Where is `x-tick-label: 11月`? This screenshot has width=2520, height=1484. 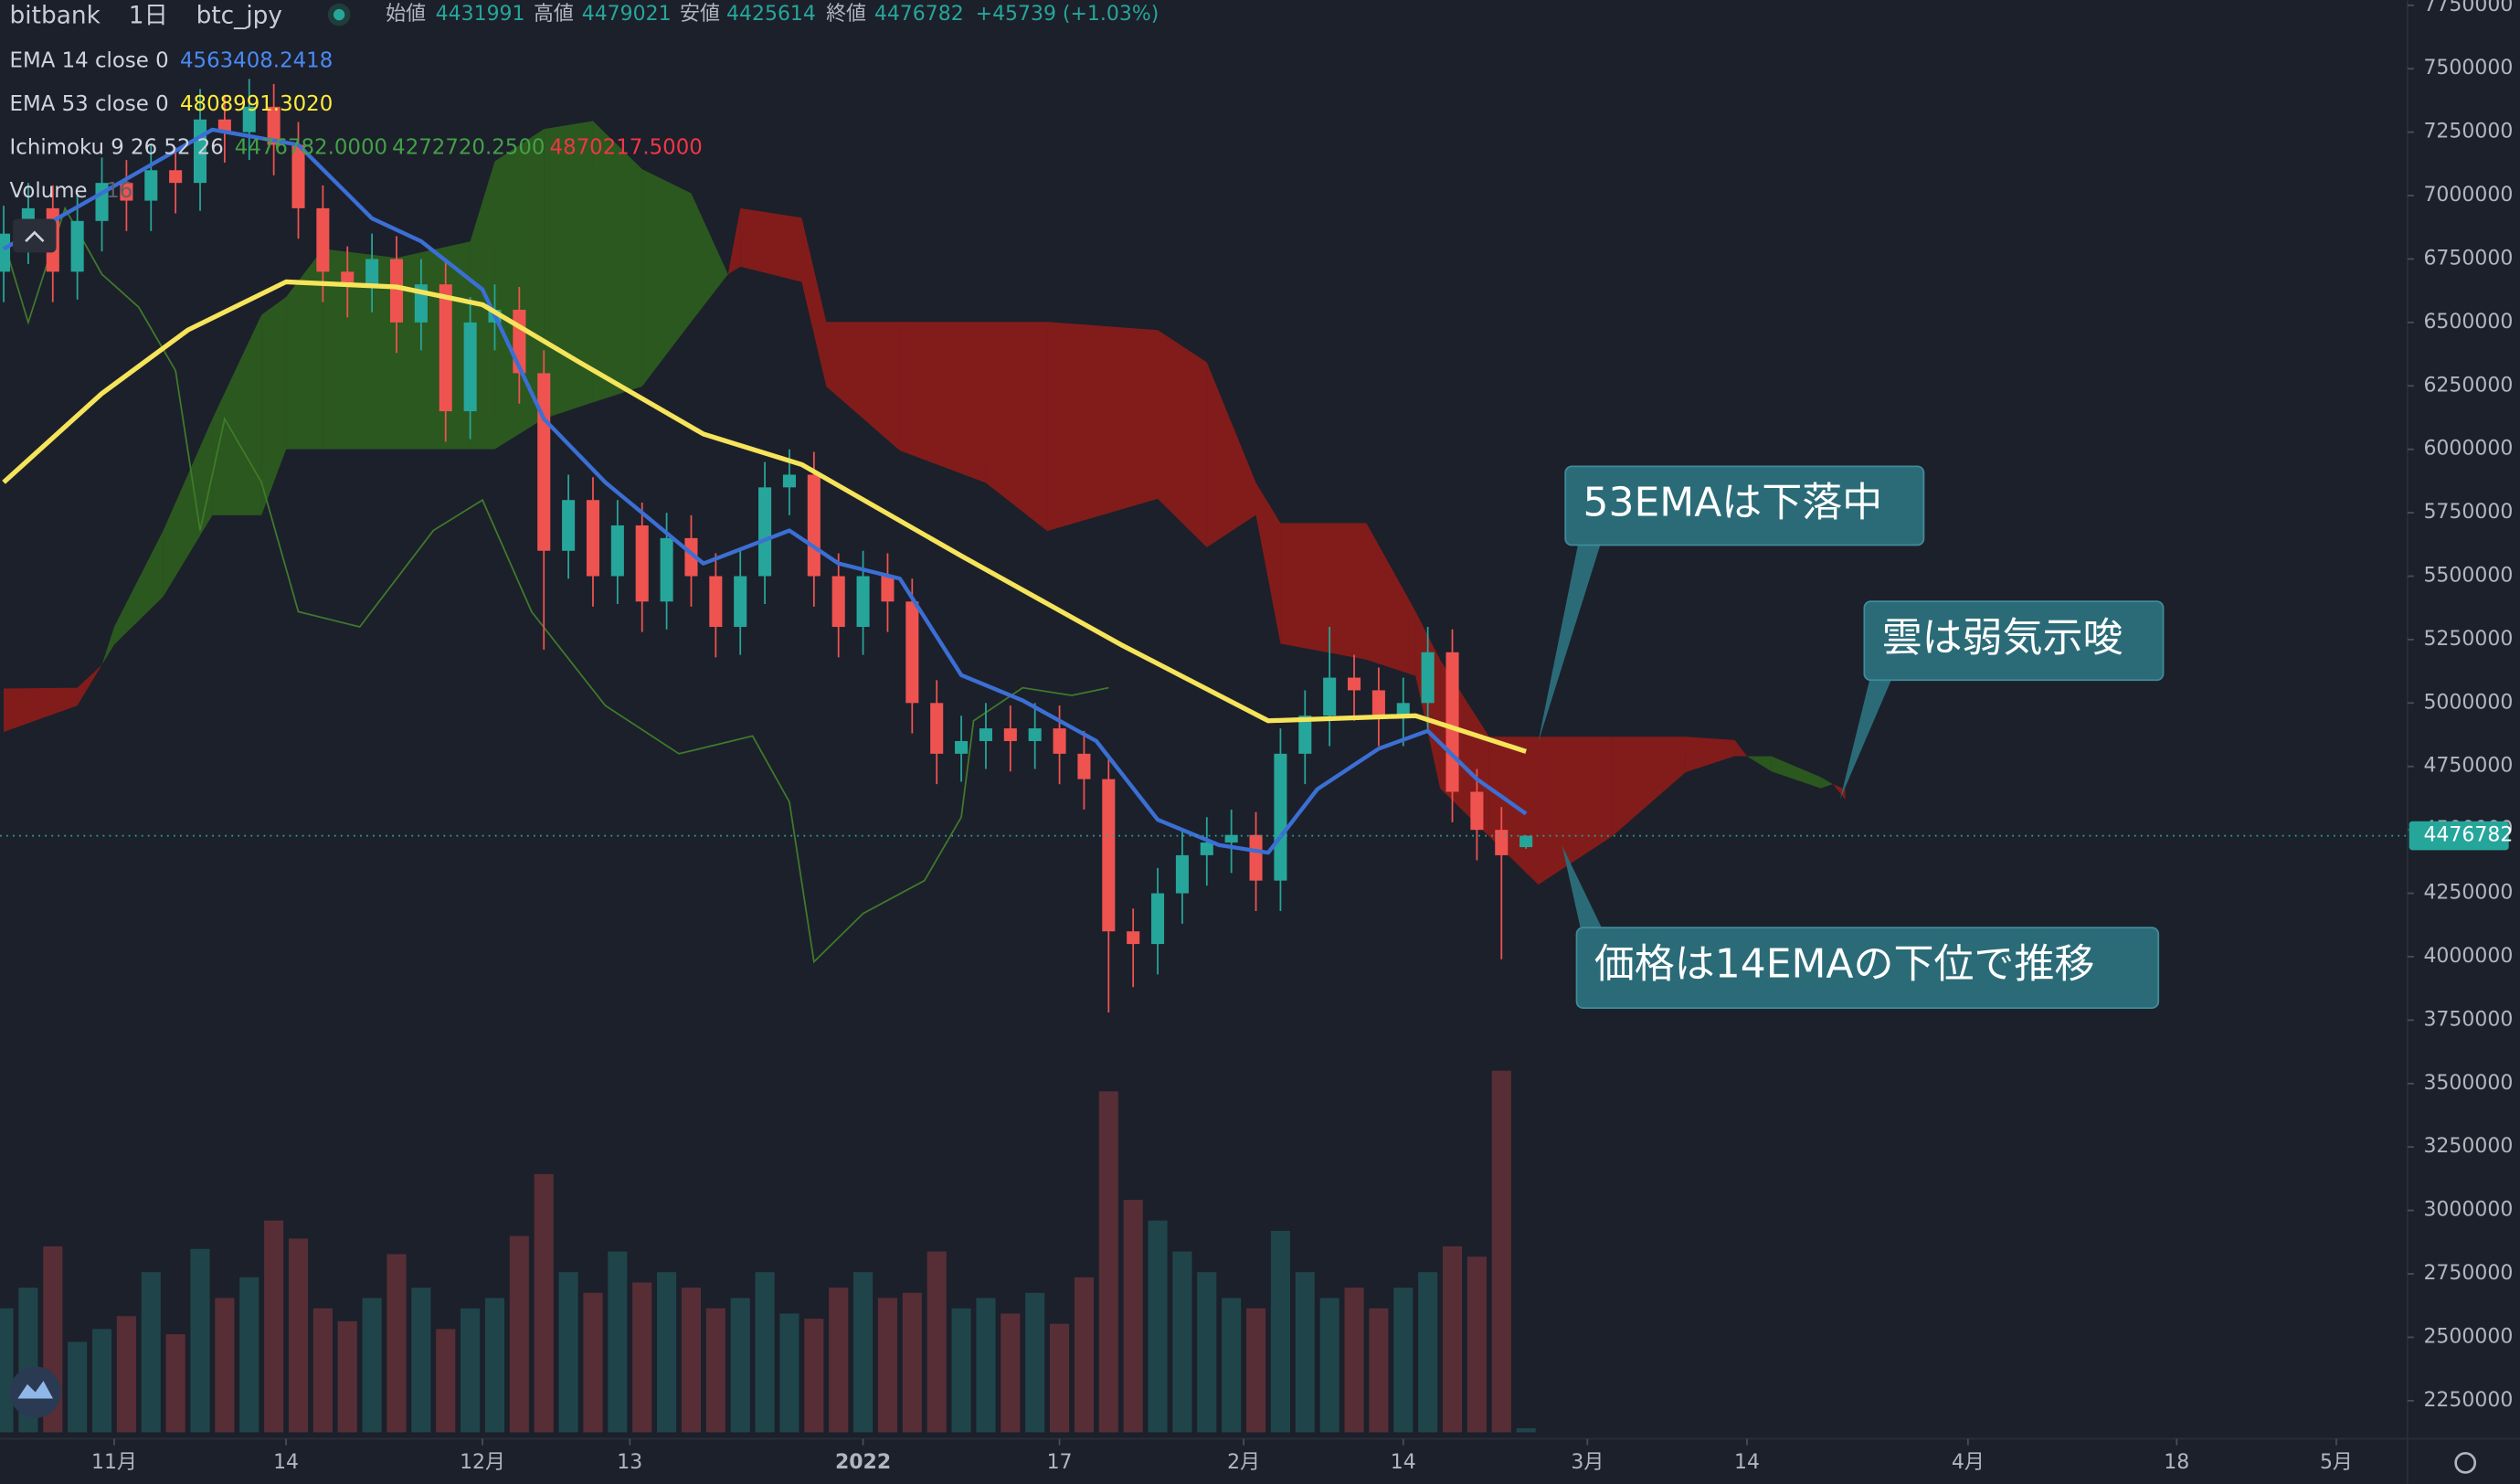 x-tick-label: 11月 is located at coordinates (114, 1463).